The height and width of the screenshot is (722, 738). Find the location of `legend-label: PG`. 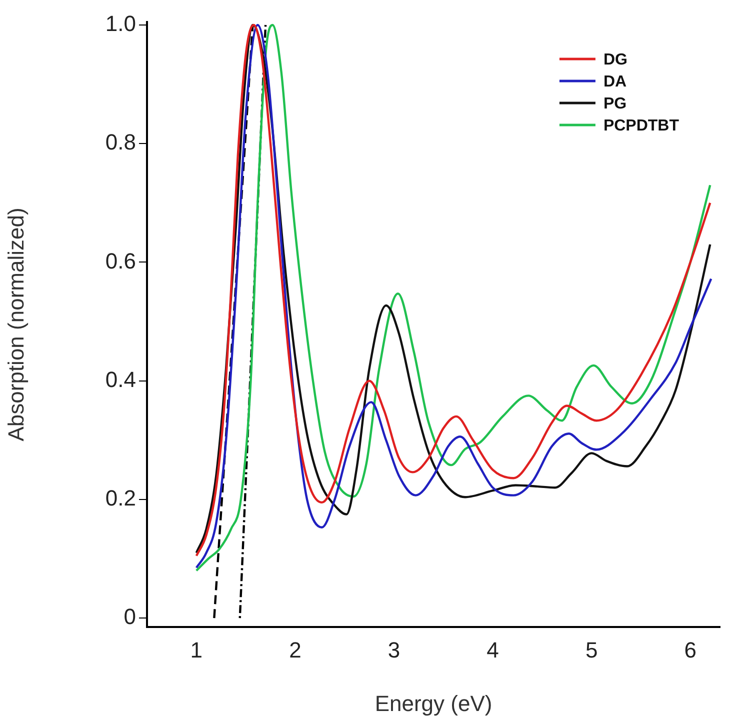

legend-label: PG is located at coordinates (615, 103).